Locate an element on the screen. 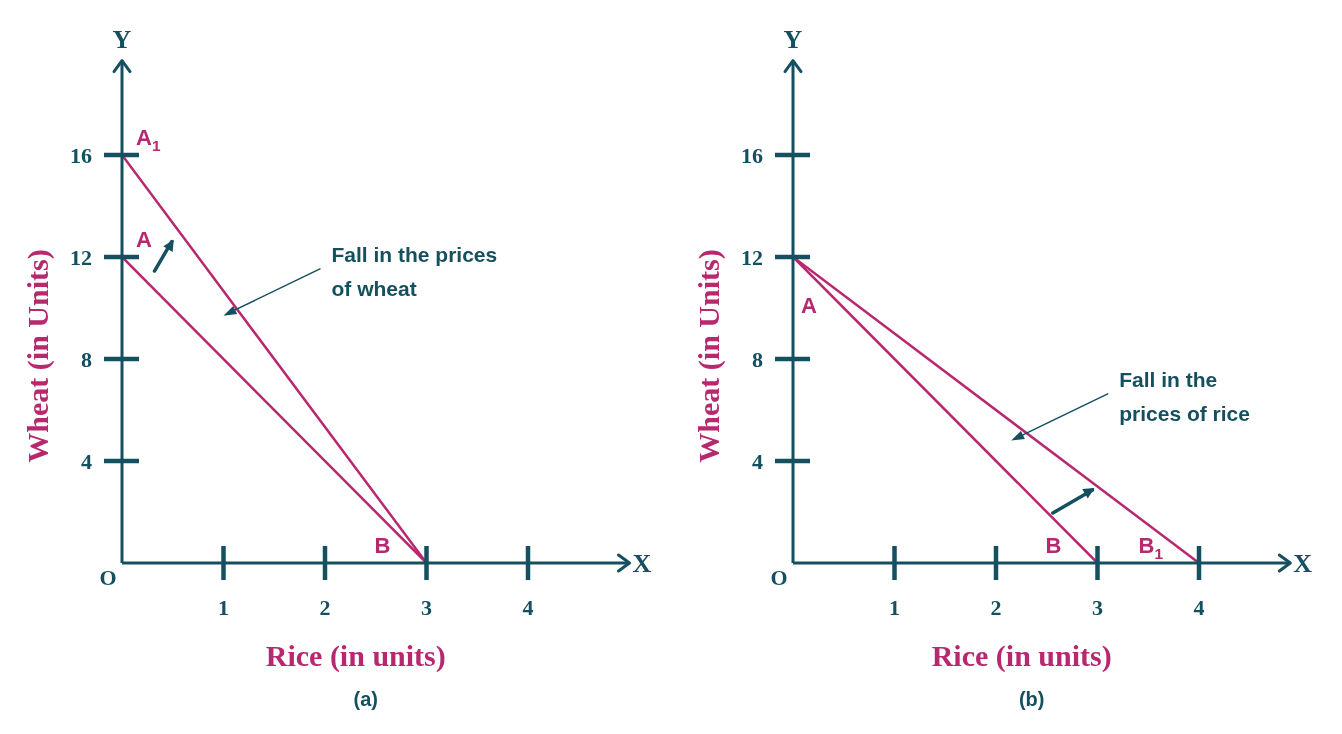 The height and width of the screenshot is (734, 1342). annotation: B$_{1}$ is located at coordinates (1151, 547).